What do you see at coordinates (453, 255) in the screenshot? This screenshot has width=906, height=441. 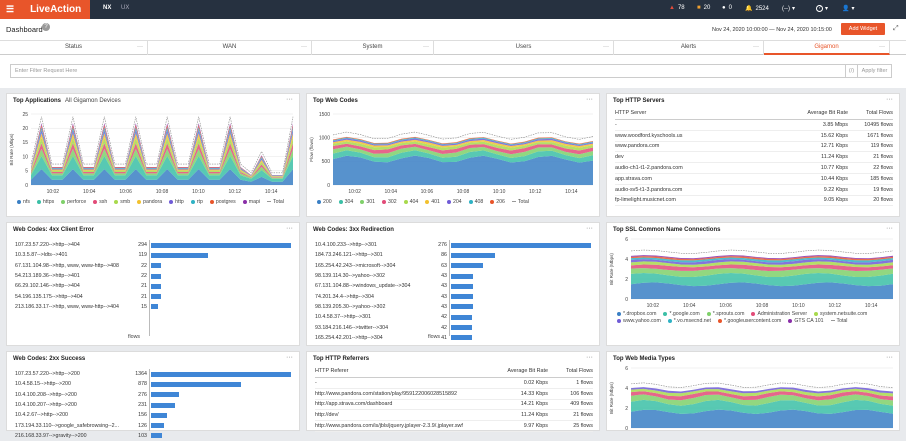 I see `bar-row: 184.73.246.121-->http-->301 86` at bounding box center [453, 255].